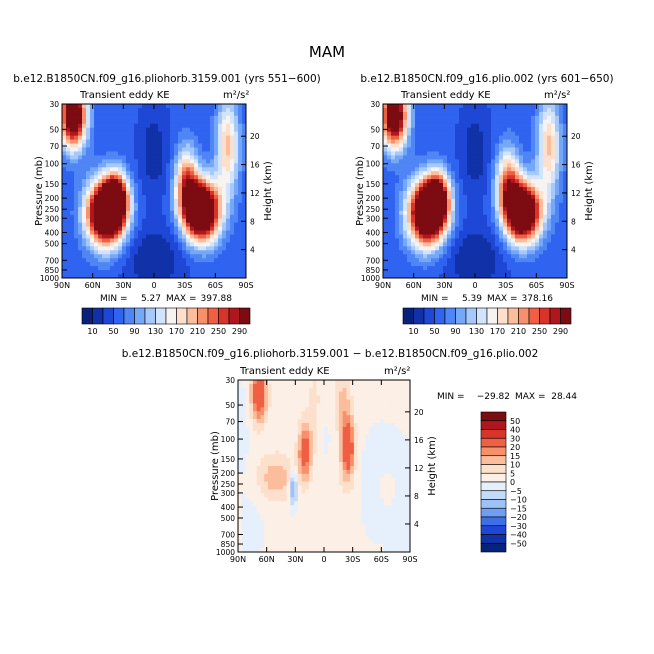 The height and width of the screenshot is (654, 654). I want to click on y-axis-right-label: Height (km), so click(268, 191).